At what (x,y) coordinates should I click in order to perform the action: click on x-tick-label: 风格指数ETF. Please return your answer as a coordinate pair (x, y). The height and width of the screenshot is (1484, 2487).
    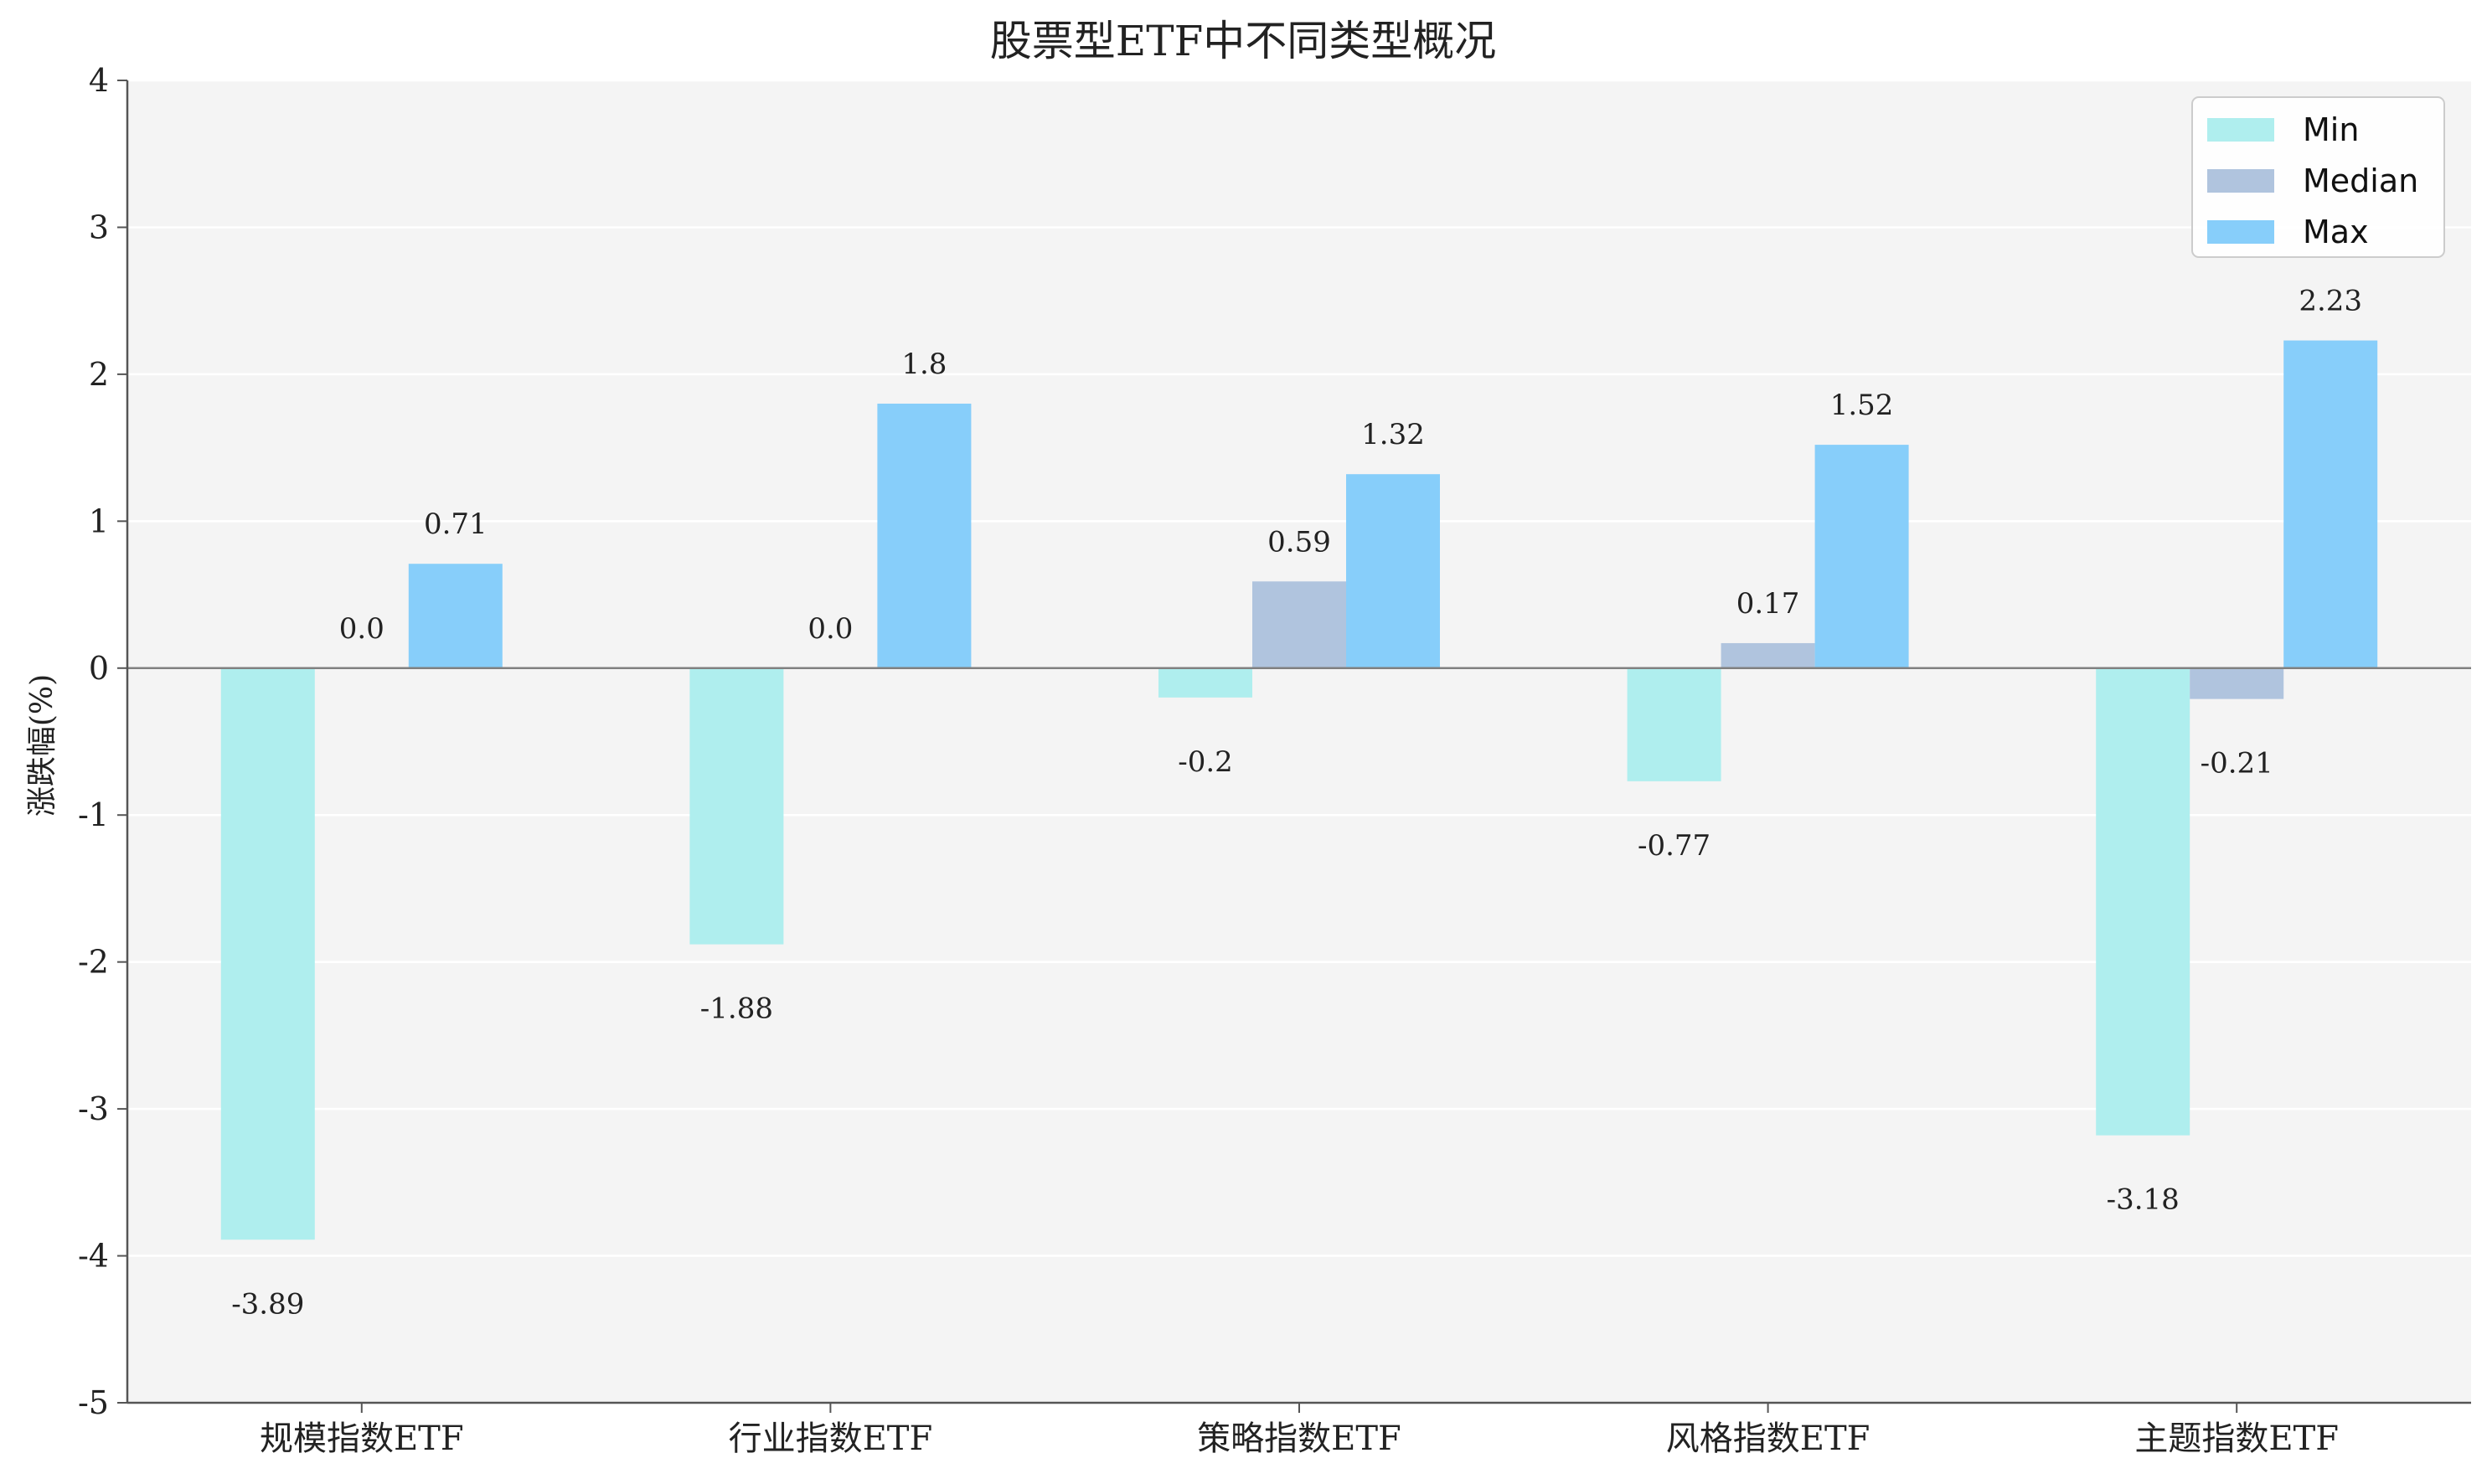
    Looking at the image, I should click on (1768, 1439).